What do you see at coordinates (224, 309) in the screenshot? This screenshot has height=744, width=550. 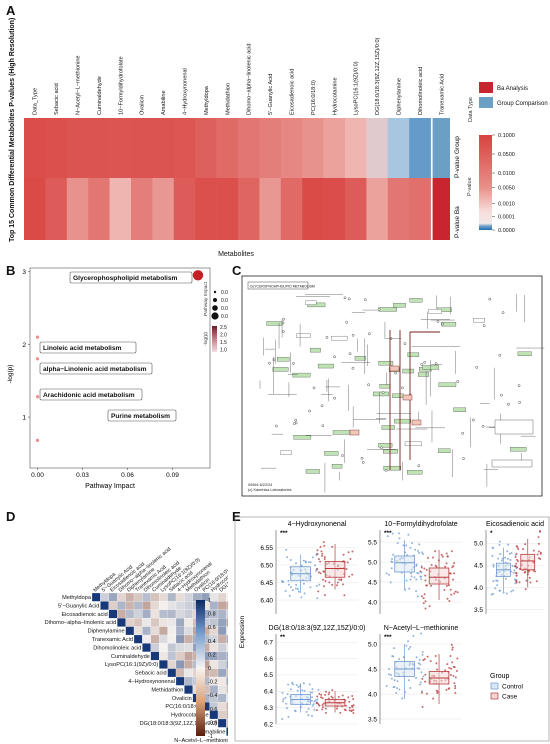 I see `size-legend-label: 0.06` at bounding box center [224, 309].